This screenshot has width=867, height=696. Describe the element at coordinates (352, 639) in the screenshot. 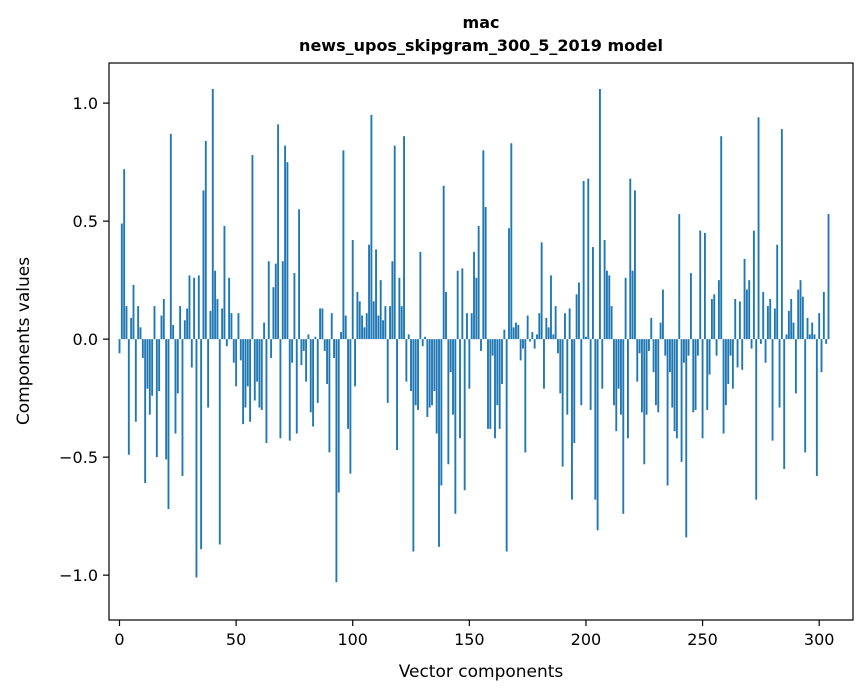

I see `x-tick-label: 100` at that location.